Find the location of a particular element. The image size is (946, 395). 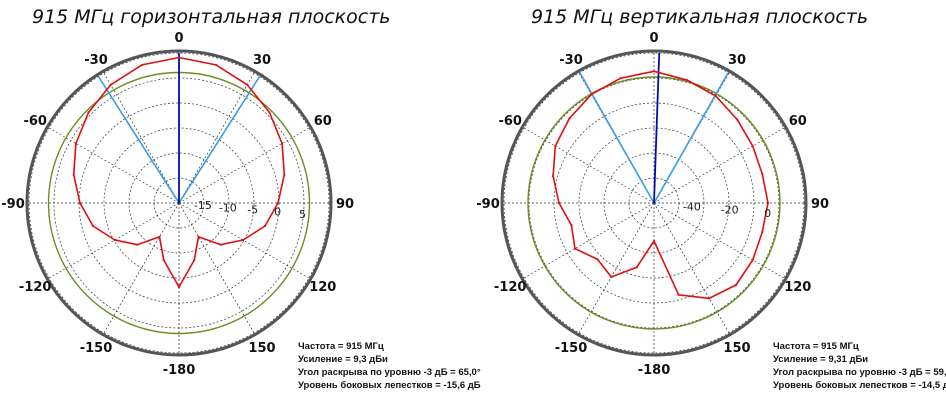

angle-label: 120 is located at coordinates (322, 287).